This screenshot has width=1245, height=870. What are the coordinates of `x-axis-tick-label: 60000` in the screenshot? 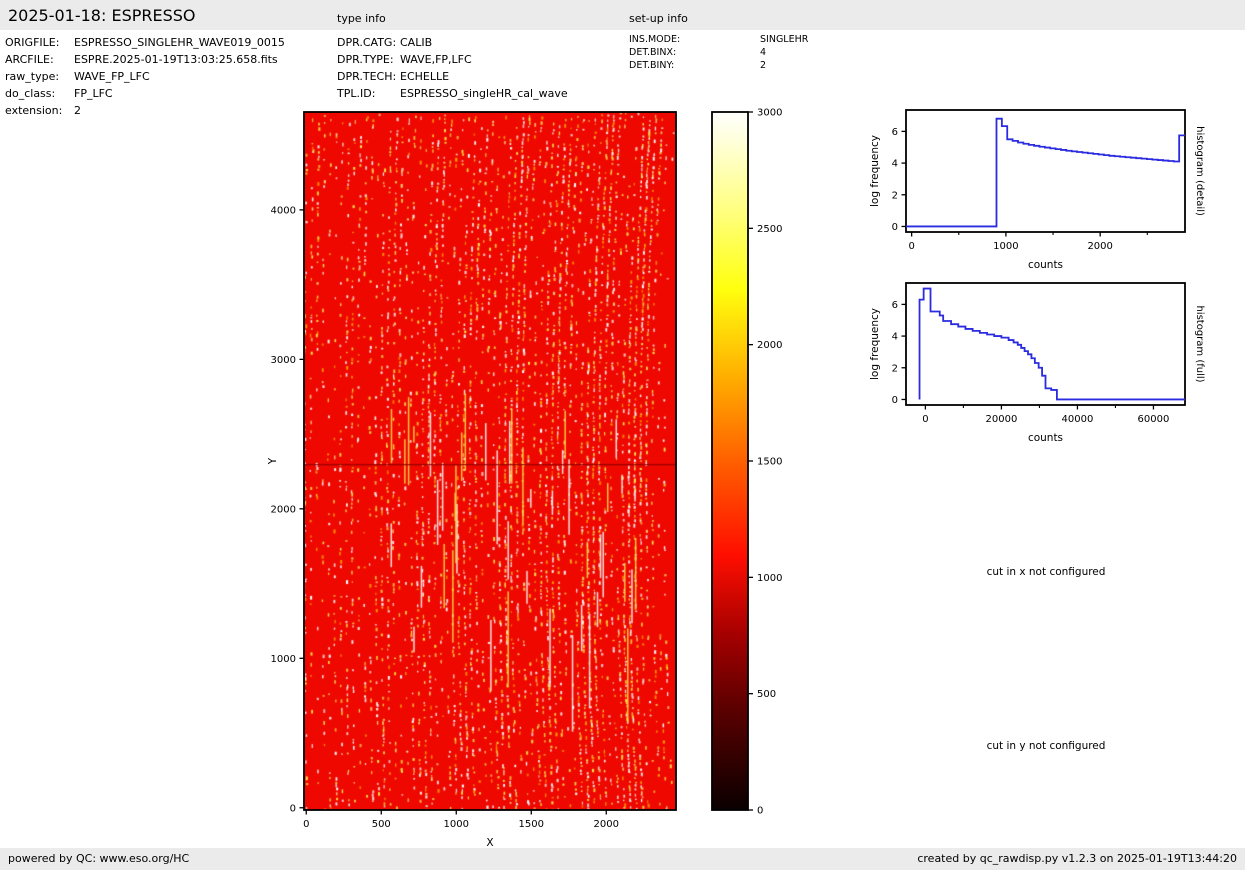 It's located at (1154, 419).